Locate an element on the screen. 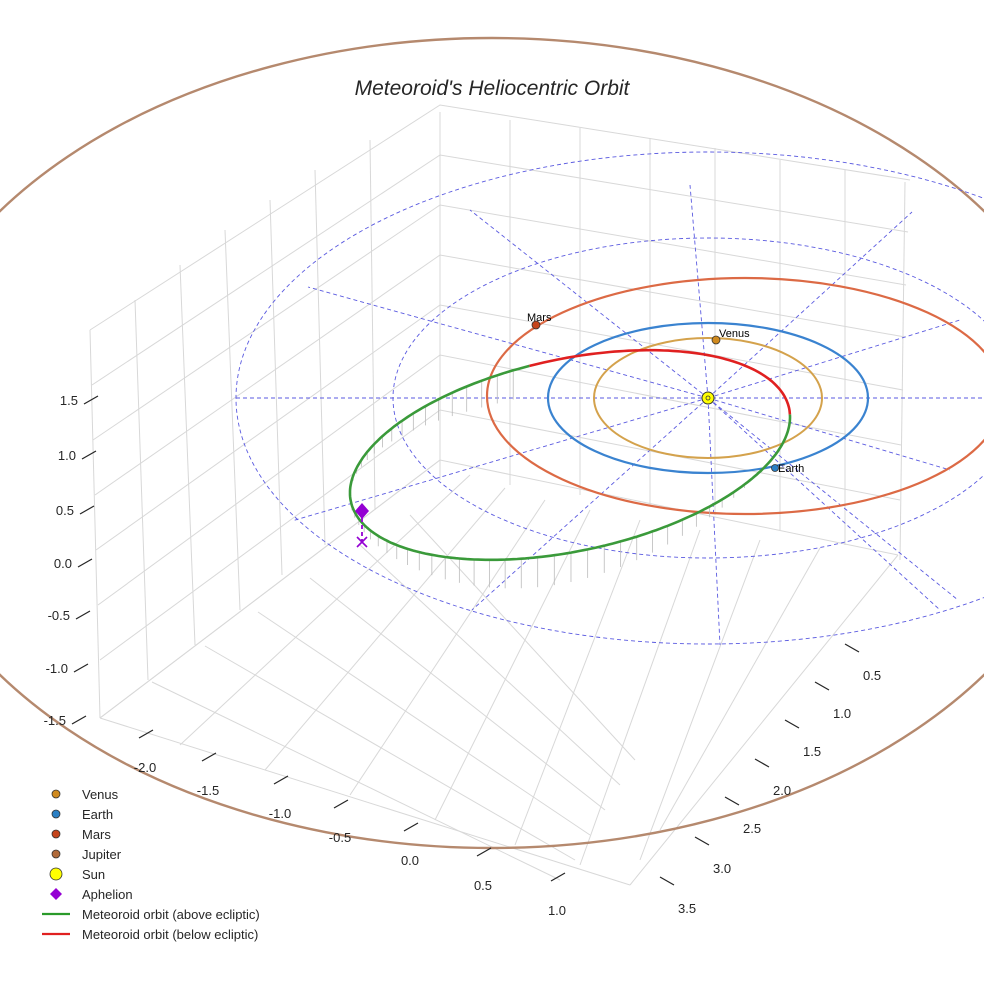  meteoroid-orbit-above is located at coordinates (570, 463).